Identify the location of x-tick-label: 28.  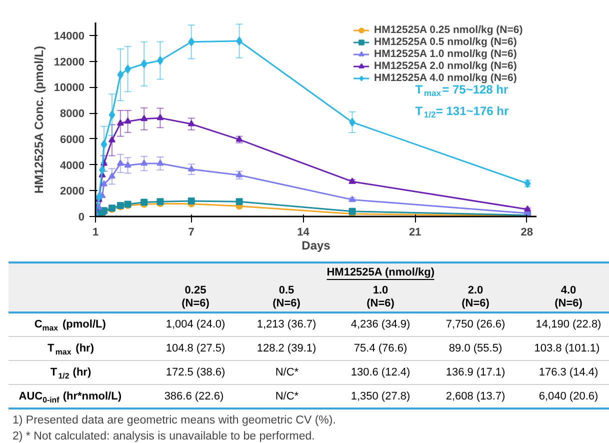
(527, 232).